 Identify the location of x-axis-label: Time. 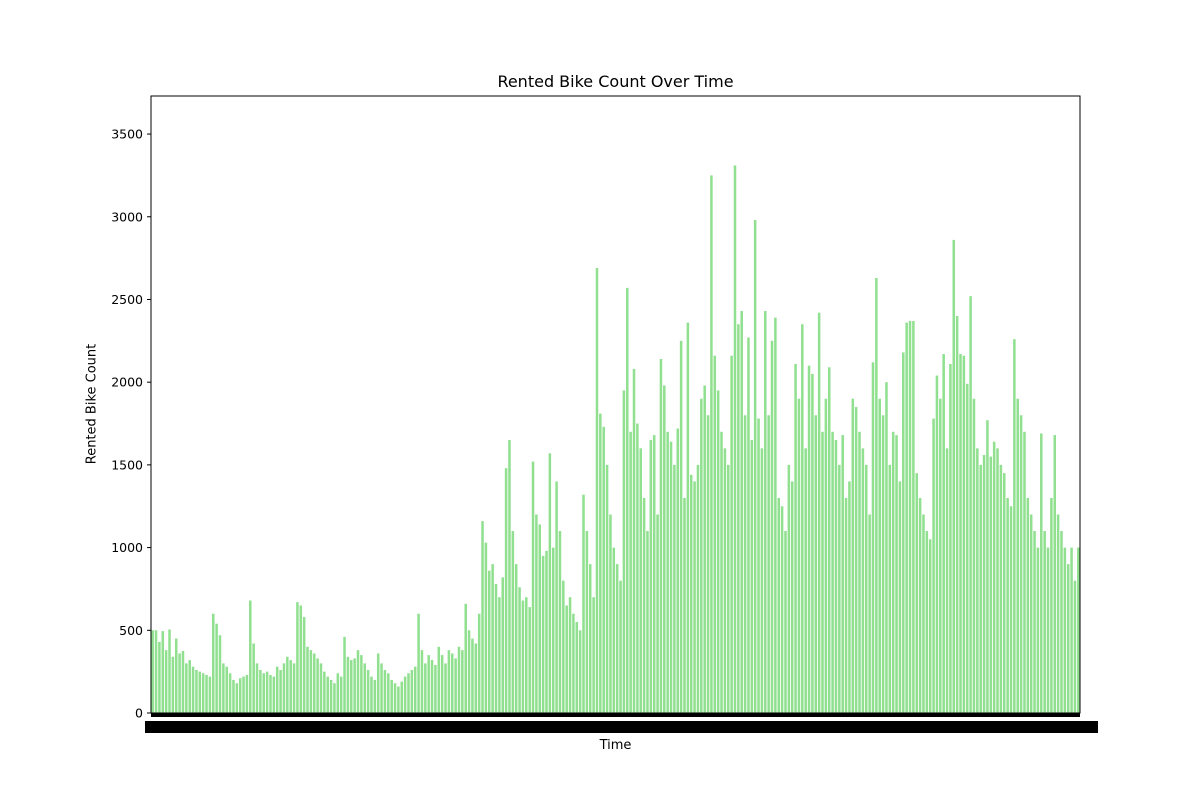
(615, 745).